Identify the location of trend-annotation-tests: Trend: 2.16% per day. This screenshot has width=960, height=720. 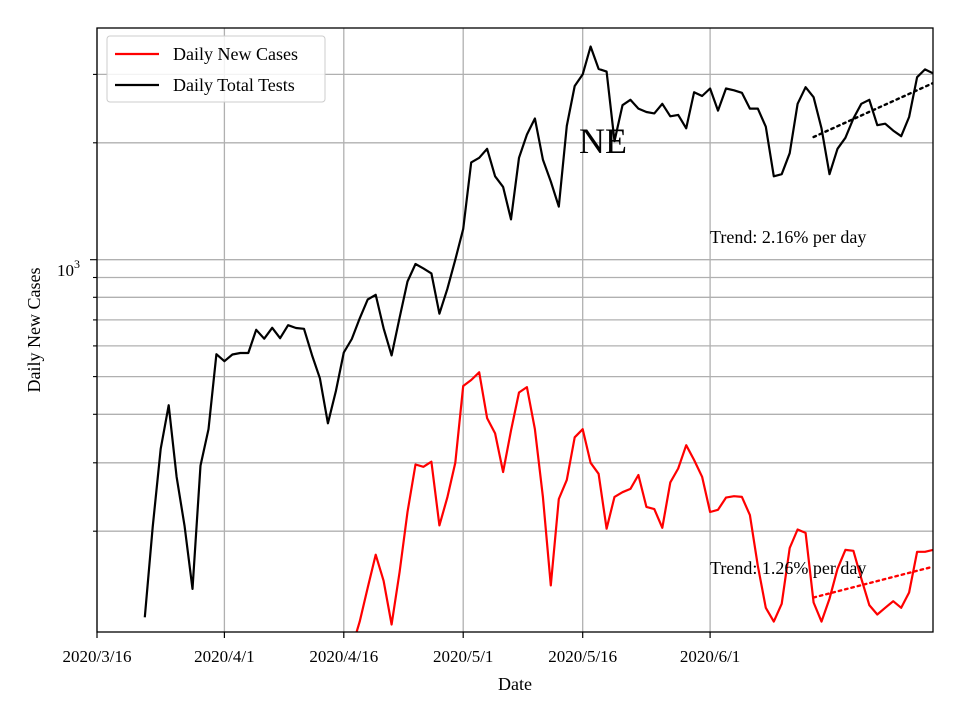
(788, 237).